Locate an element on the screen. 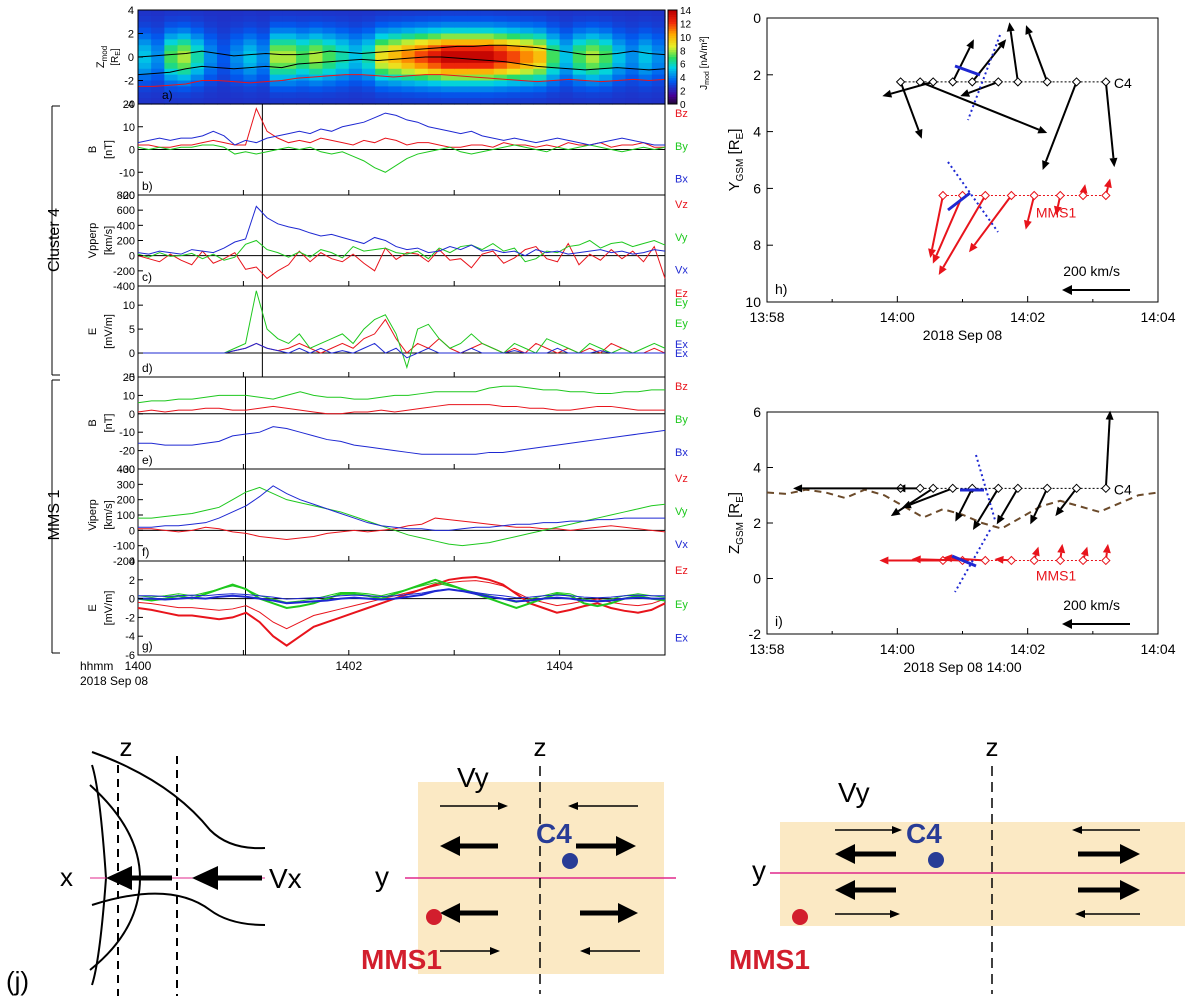 The width and height of the screenshot is (1187, 996). thick-arrow-right-head is located at coordinates (626, 846).